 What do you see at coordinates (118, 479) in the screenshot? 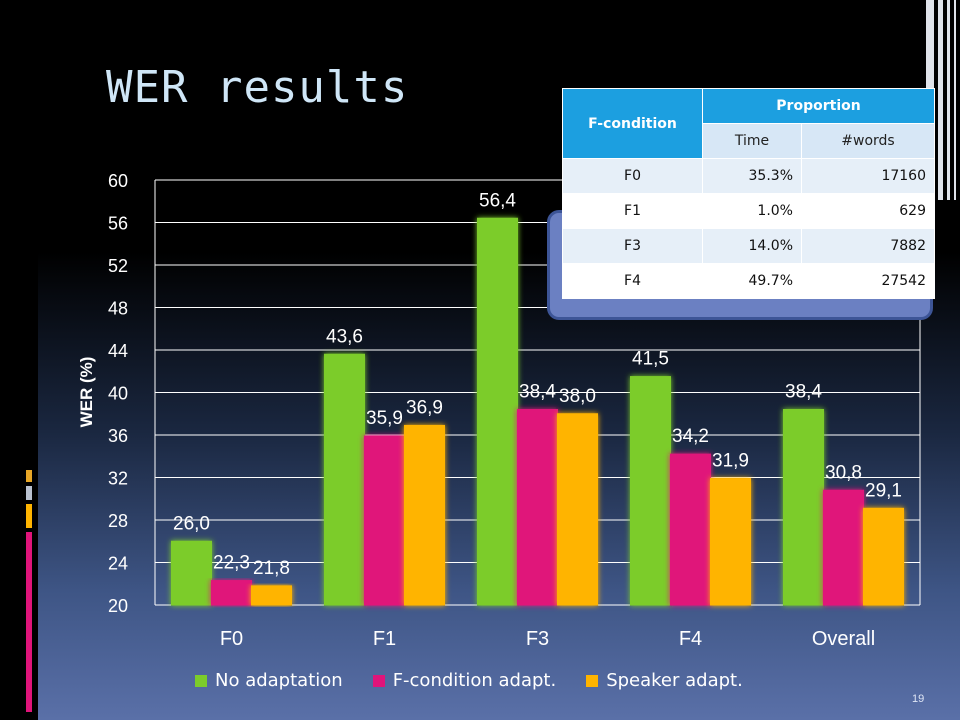
I see `y-tick-label: 32` at bounding box center [118, 479].